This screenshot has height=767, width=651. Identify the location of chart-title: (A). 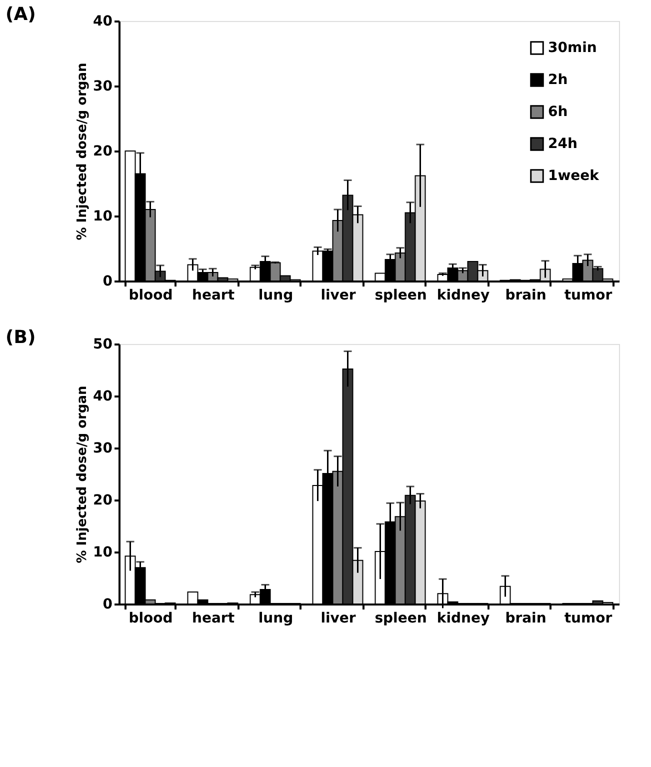
(21, 14).